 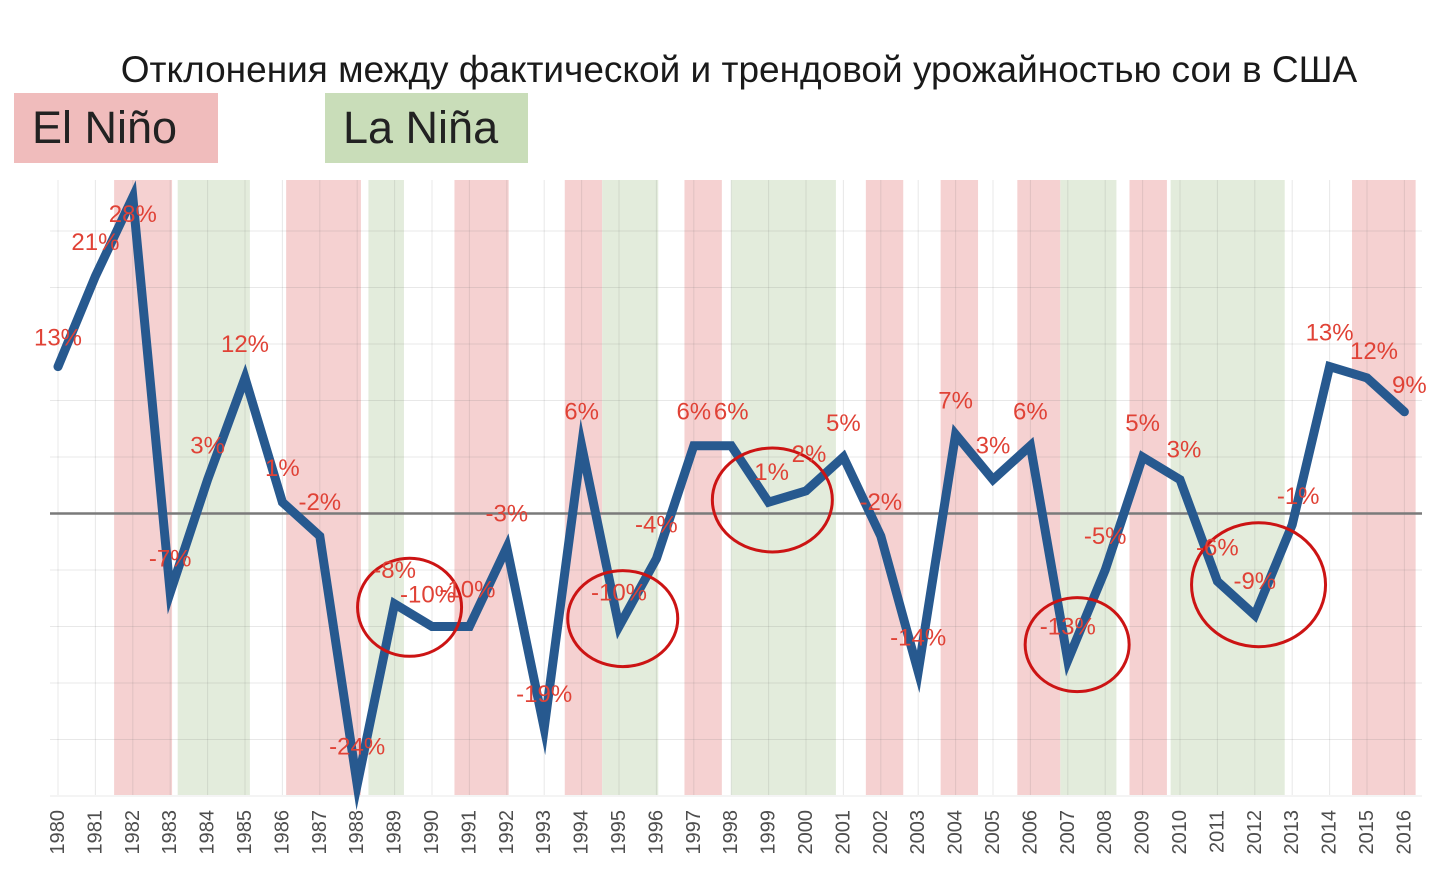 I want to click on legend-label-la-nina: La Niña, so click(x=421, y=127).